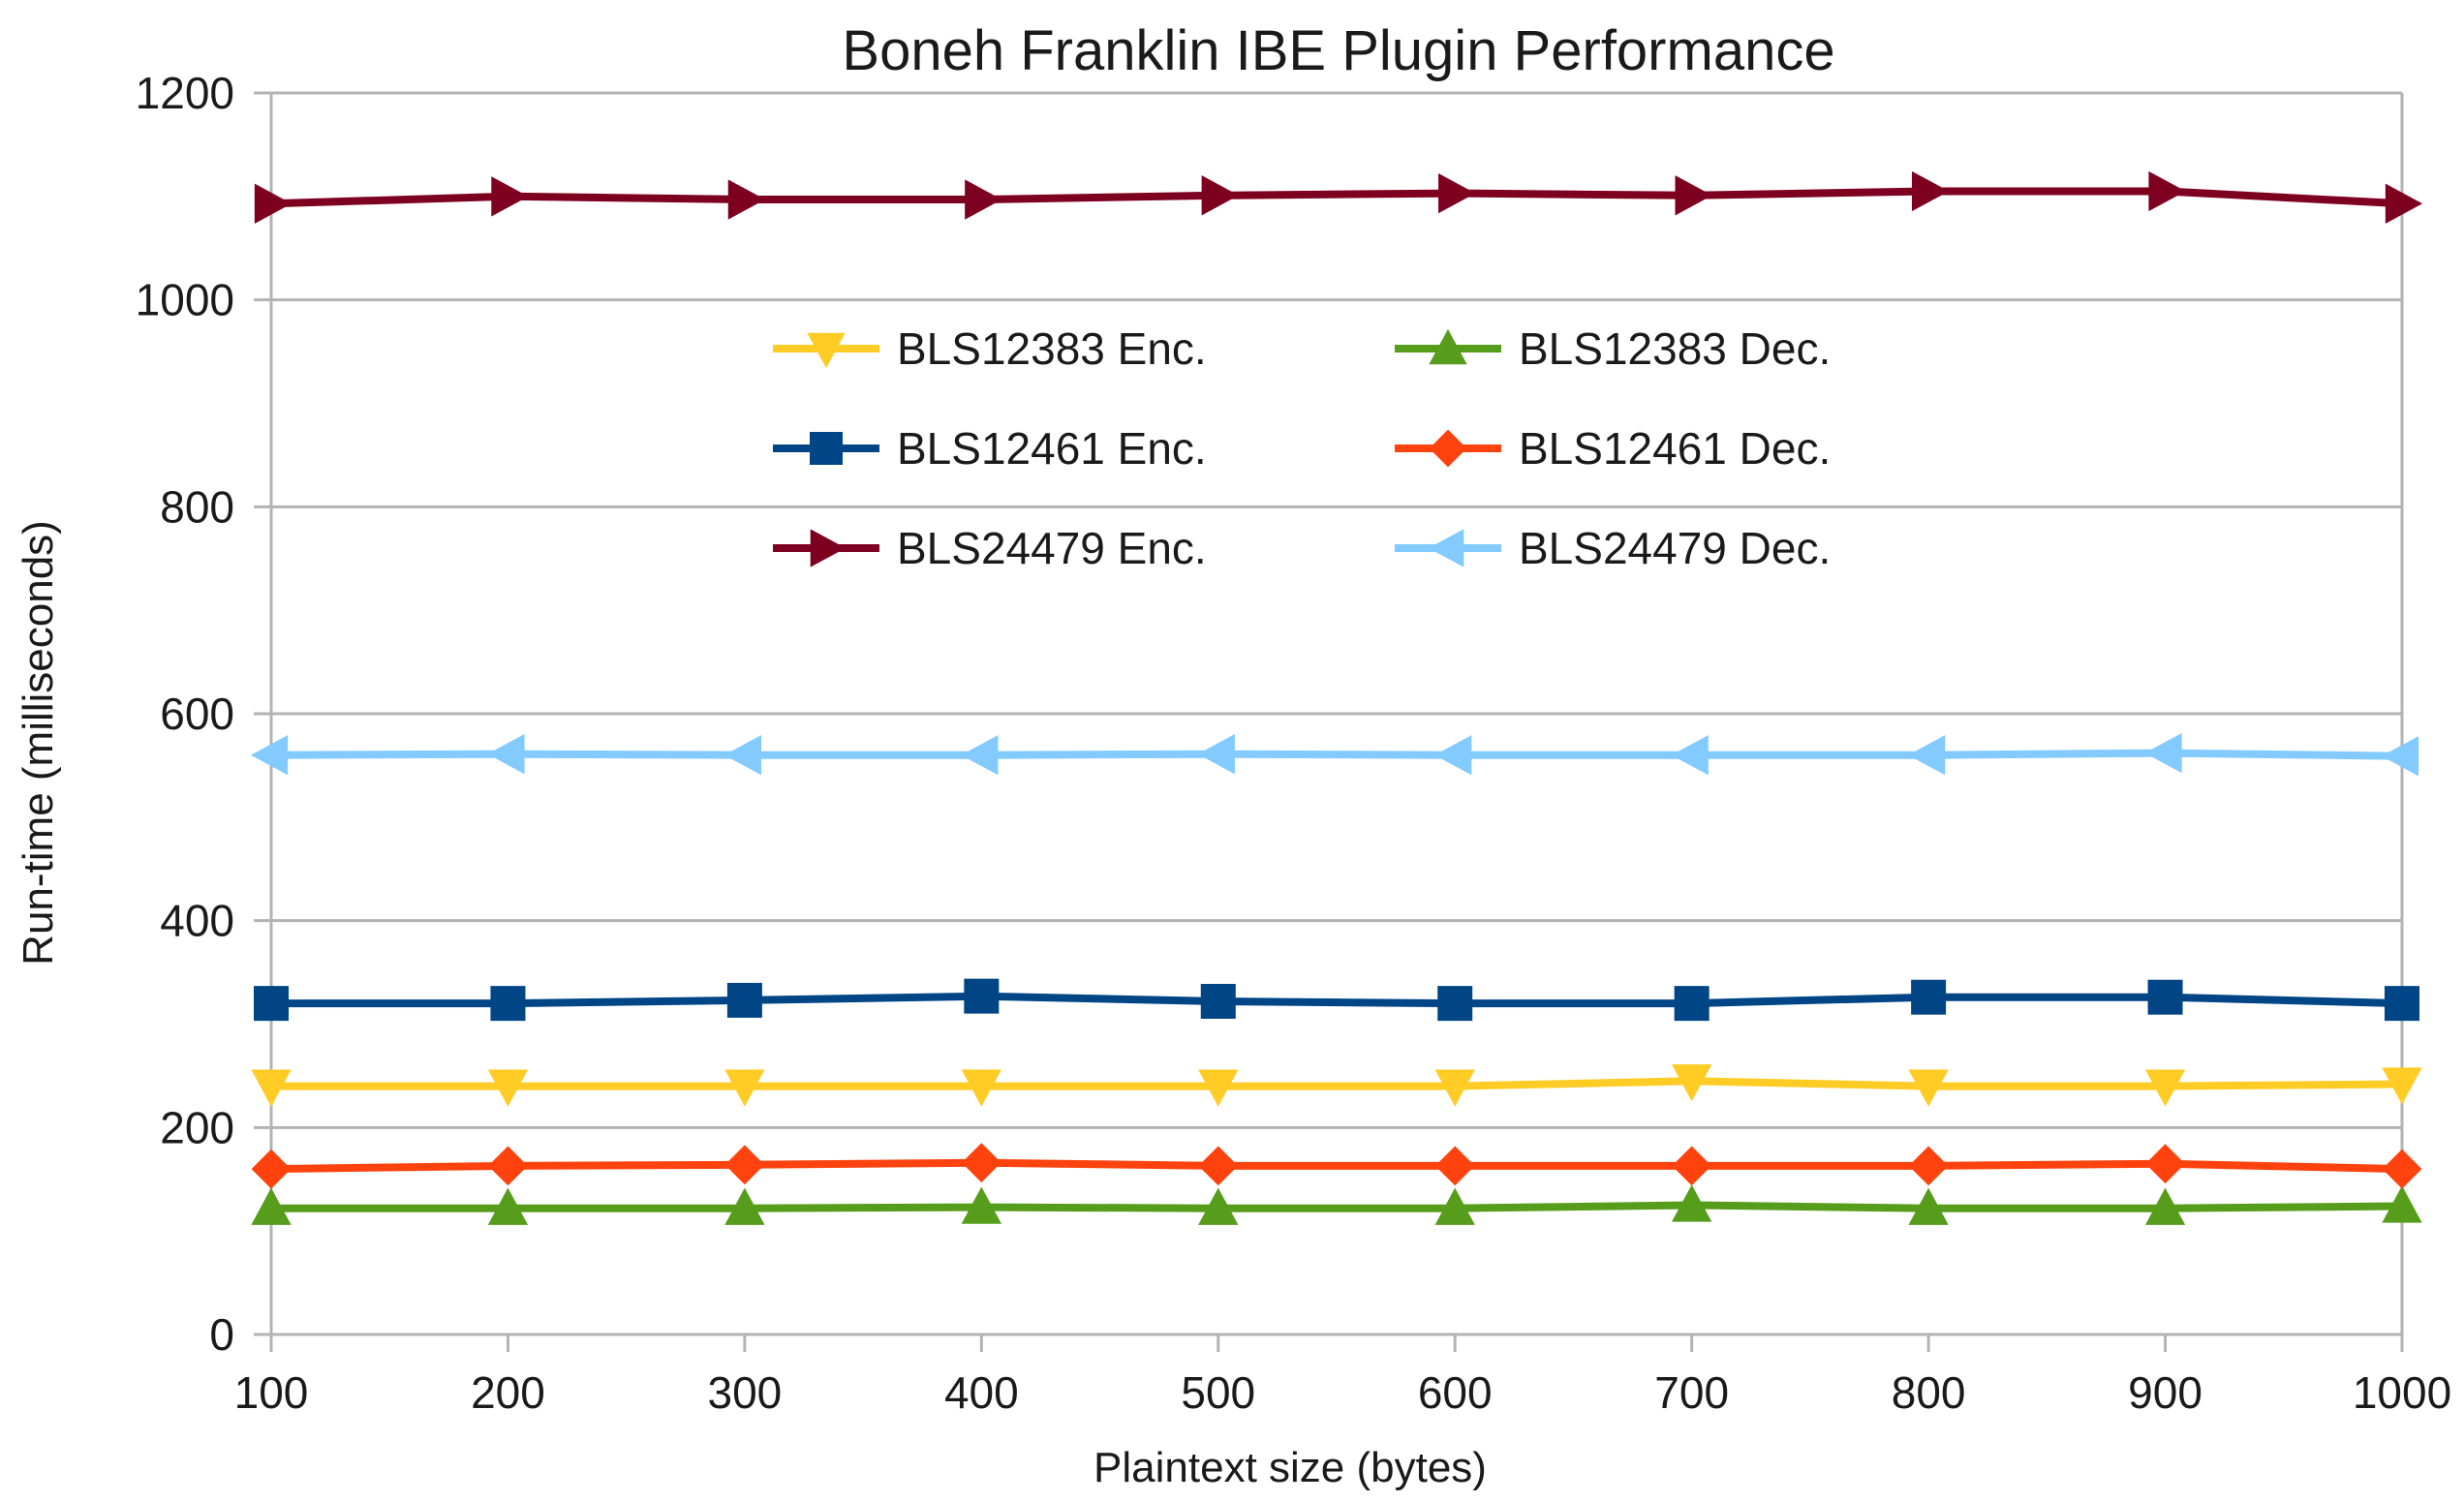  I want to click on series-bls12461-dec, so click(1337, 1166).